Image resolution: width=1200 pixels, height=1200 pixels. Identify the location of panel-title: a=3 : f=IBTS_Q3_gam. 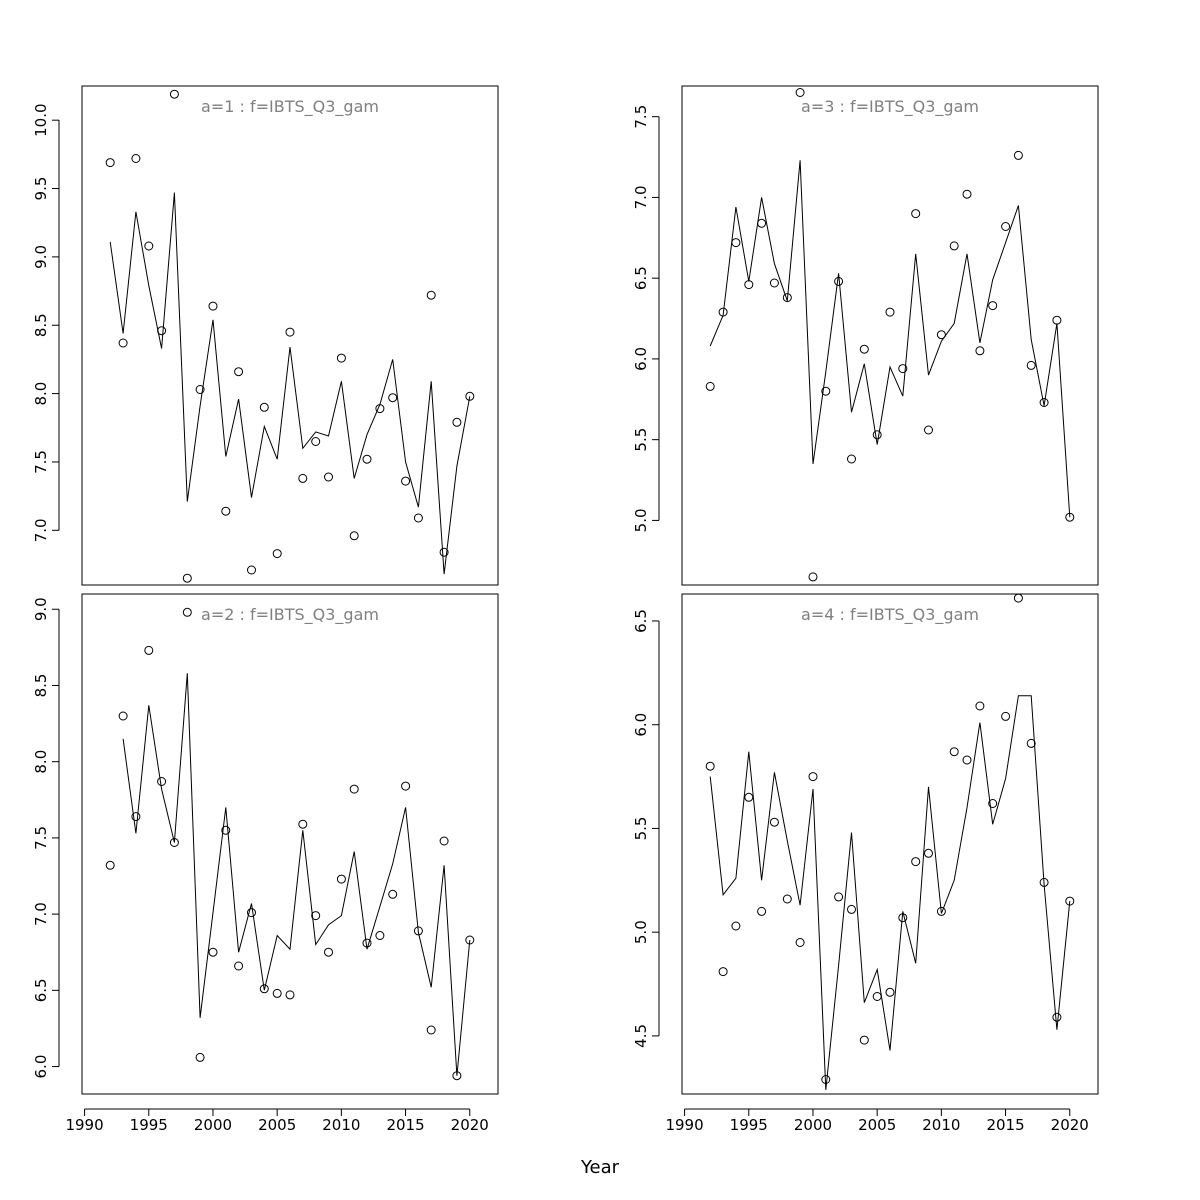
(890, 107).